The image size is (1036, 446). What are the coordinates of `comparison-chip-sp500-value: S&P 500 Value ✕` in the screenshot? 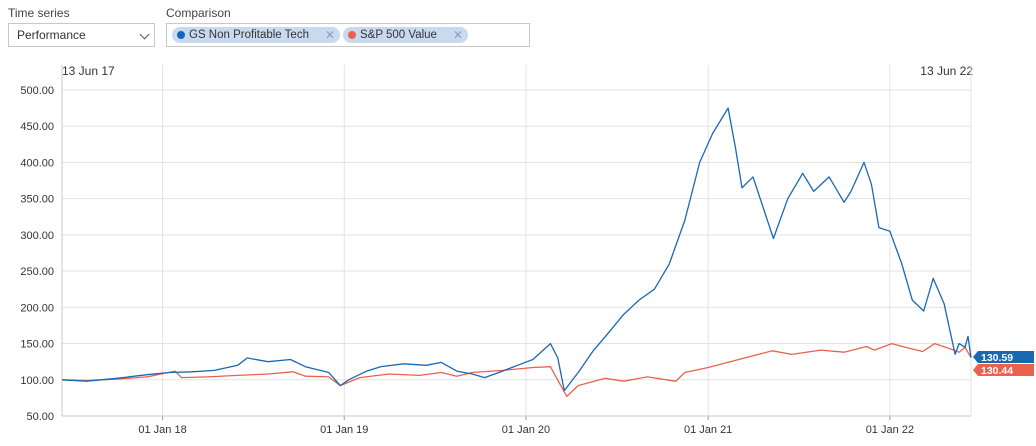 It's located at (405, 35).